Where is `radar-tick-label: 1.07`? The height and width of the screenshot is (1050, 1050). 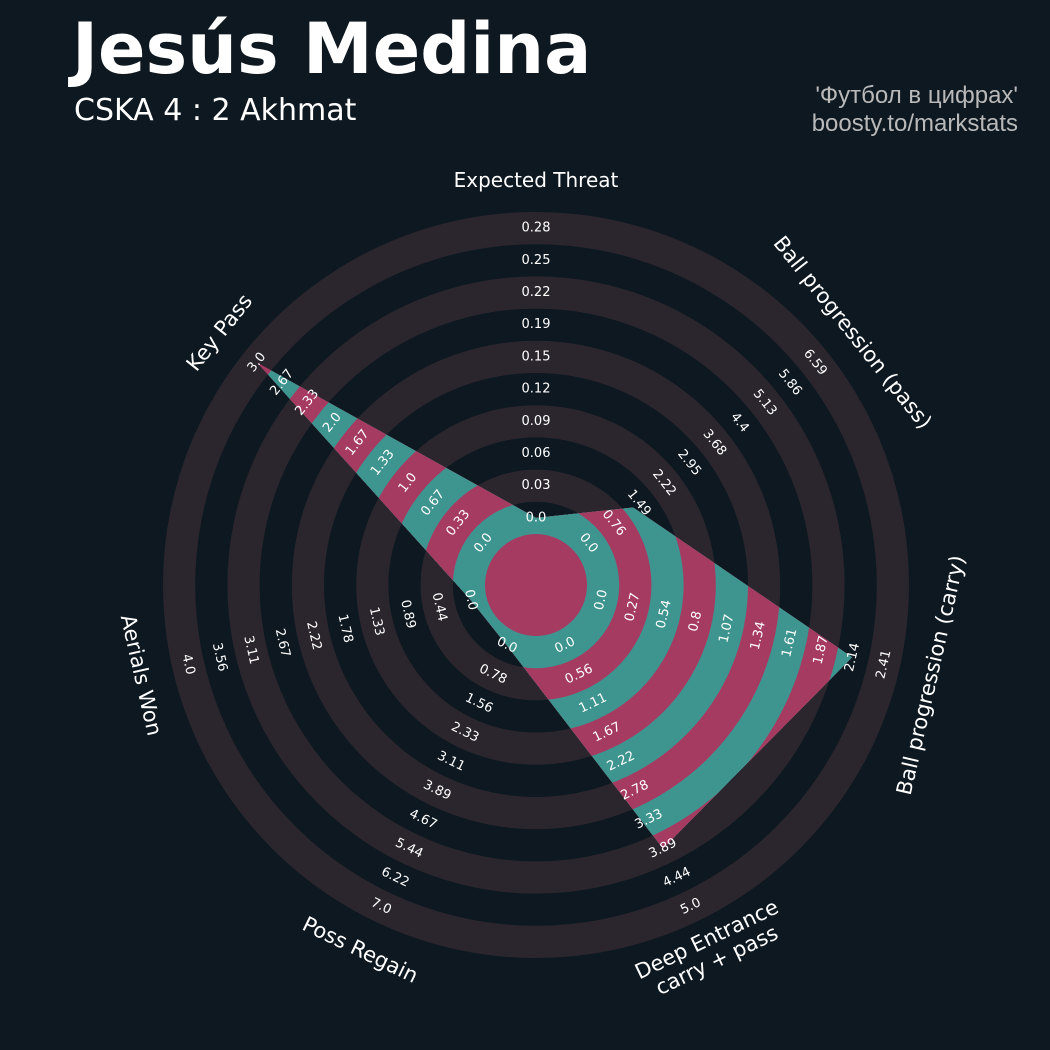 radar-tick-label: 1.07 is located at coordinates (726, 629).